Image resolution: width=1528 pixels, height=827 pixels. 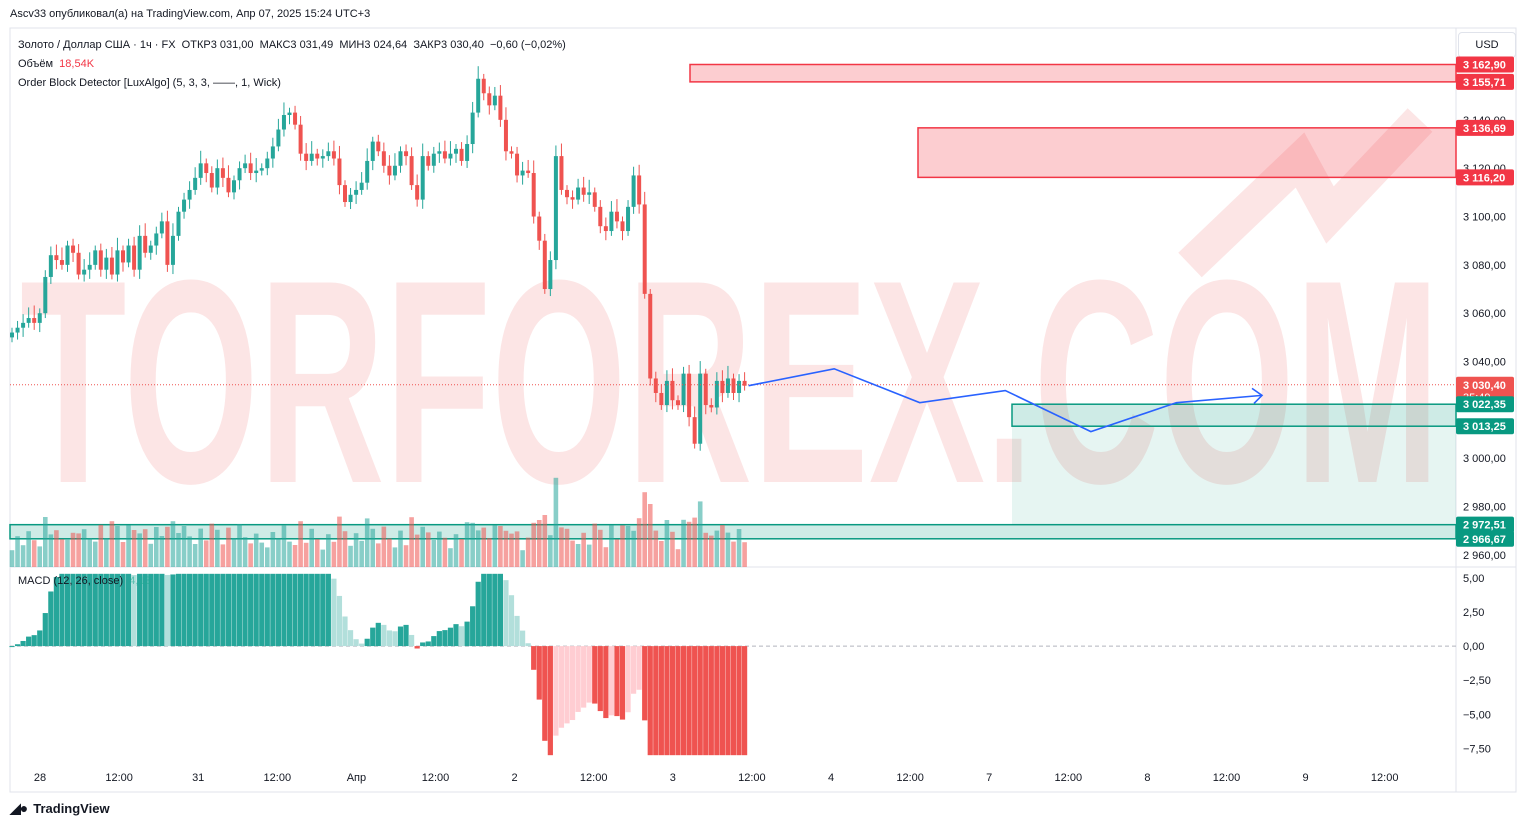 What do you see at coordinates (71, 581) in the screenshot?
I see `macd-label: MACD (12, 26, close)` at bounding box center [71, 581].